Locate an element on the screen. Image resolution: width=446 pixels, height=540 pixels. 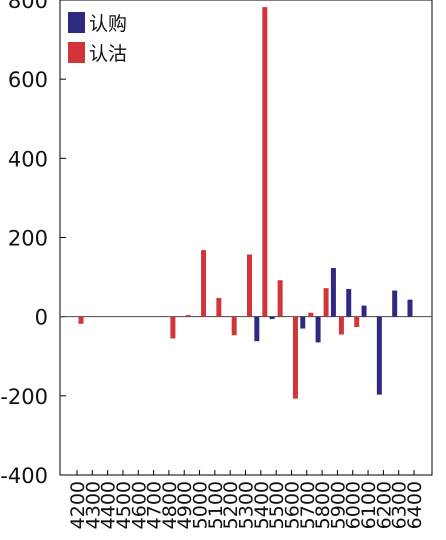
x-tick-label: 6200 is located at coordinates (384, 505).